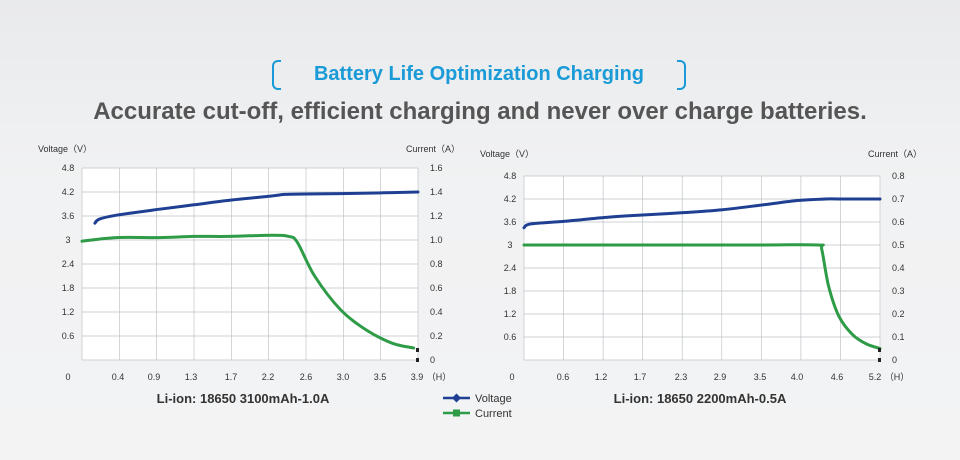 The height and width of the screenshot is (460, 960). What do you see at coordinates (700, 398) in the screenshot?
I see `chart-caption: Li-ion: 18650 2200mAh-0.5A` at bounding box center [700, 398].